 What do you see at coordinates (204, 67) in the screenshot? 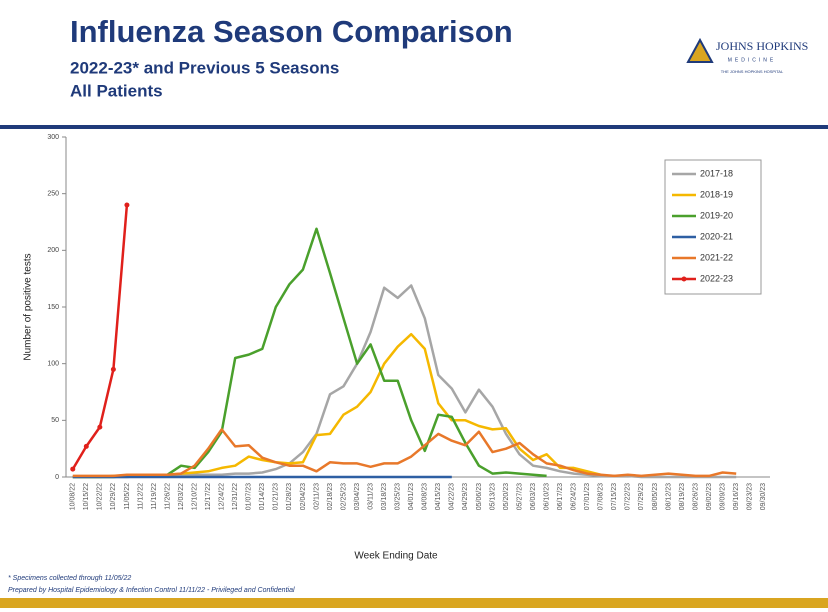
I see `subtitle: 2022-23* and Previous 5 Seasons` at bounding box center [204, 67].